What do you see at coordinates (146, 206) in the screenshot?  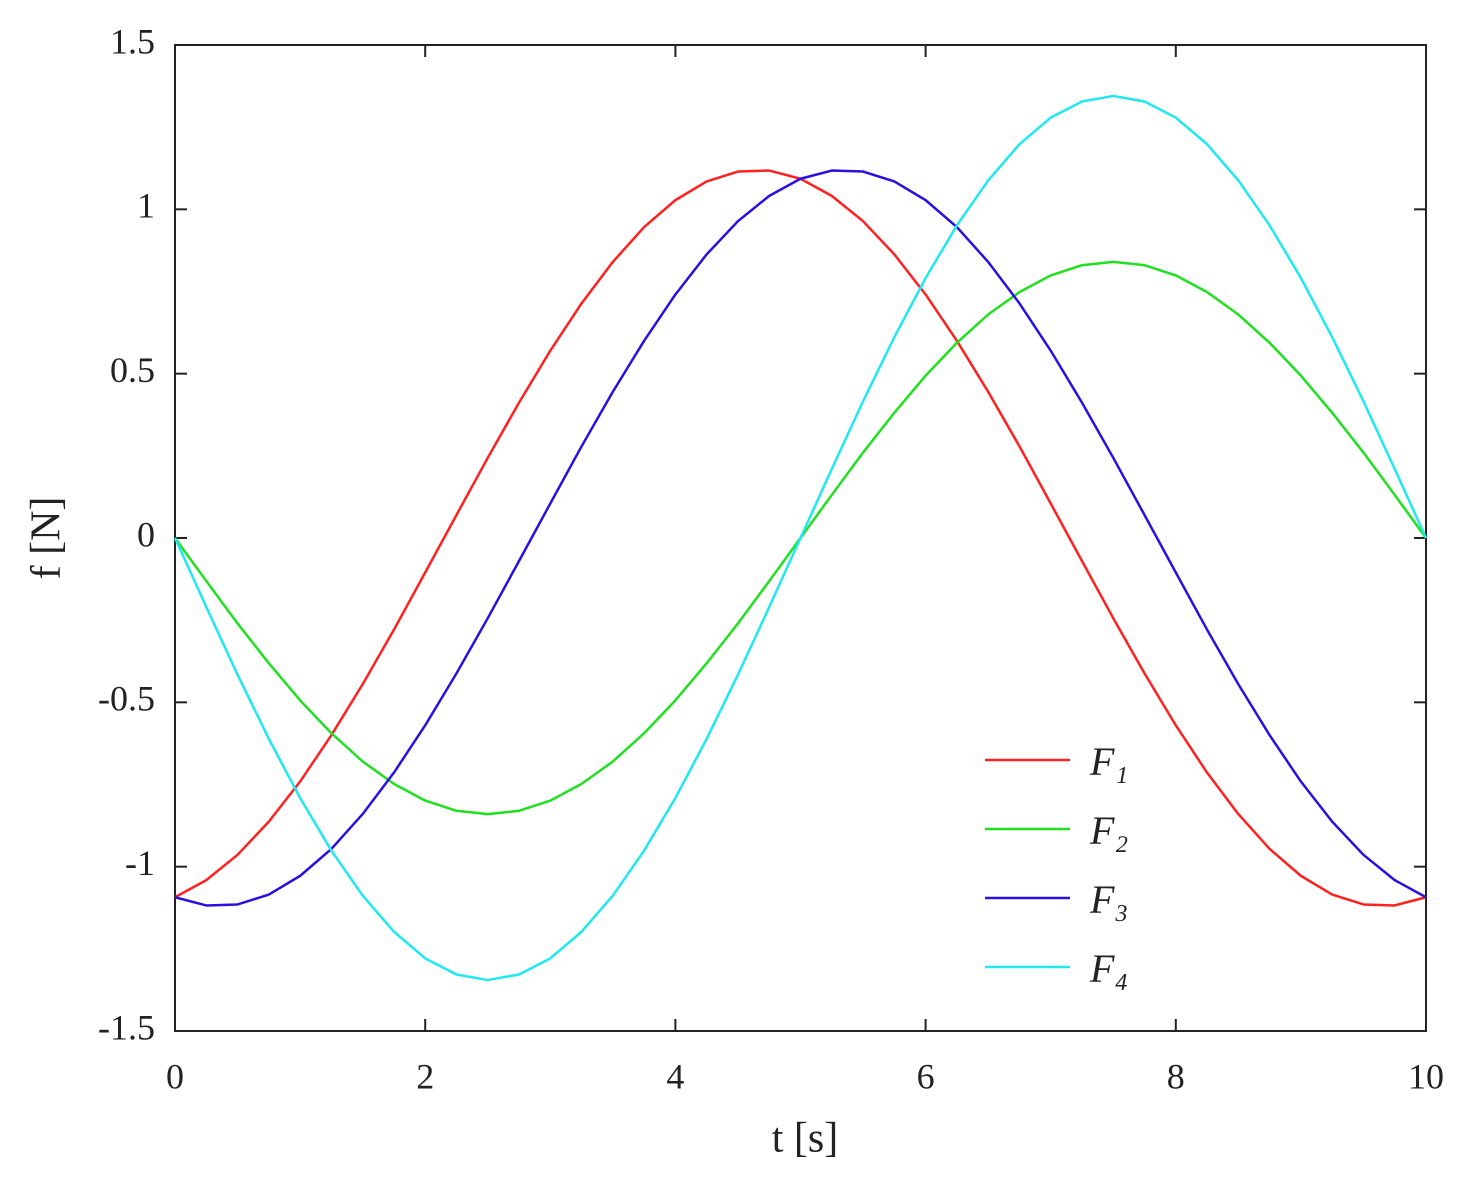 I see `y-tick-label: 1` at bounding box center [146, 206].